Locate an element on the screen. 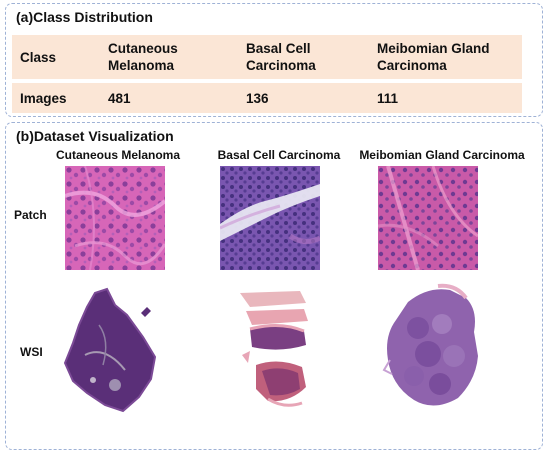 Image resolution: width=550 pixels, height=455 pixels. melanoma-patch-image is located at coordinates (115, 218).